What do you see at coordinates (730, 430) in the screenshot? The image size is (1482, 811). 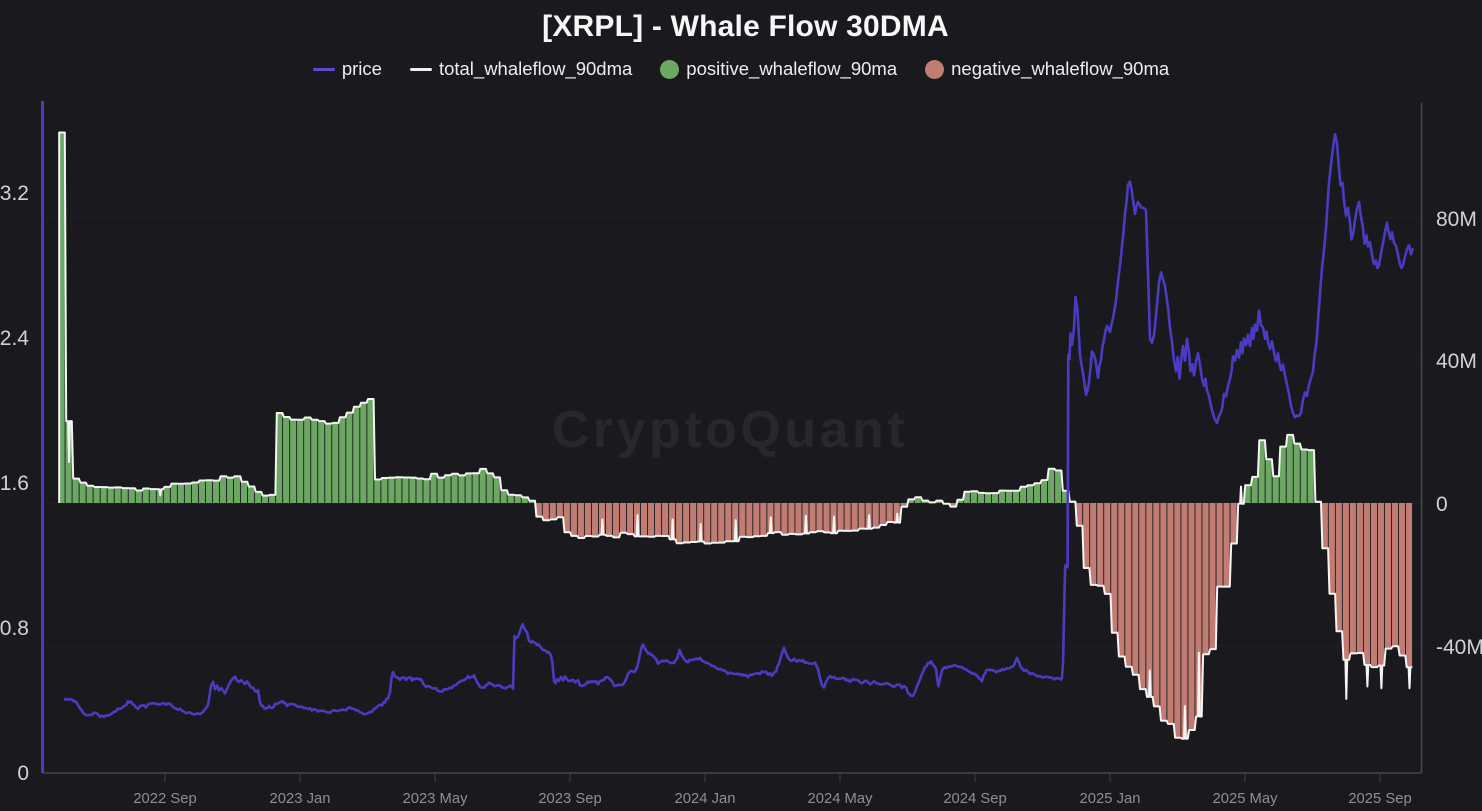 I see `svg-text: CryptoQuant` at bounding box center [730, 430].